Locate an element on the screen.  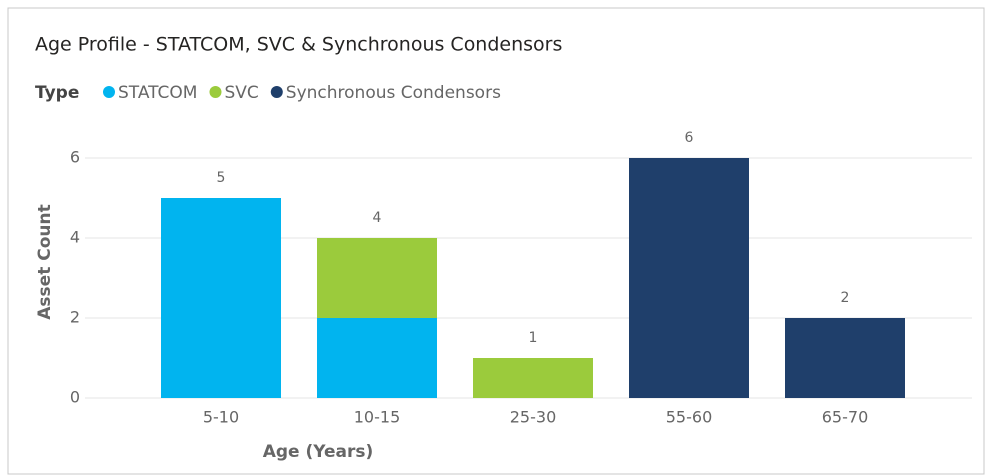
y-tick-label: 2 is located at coordinates (75, 317).